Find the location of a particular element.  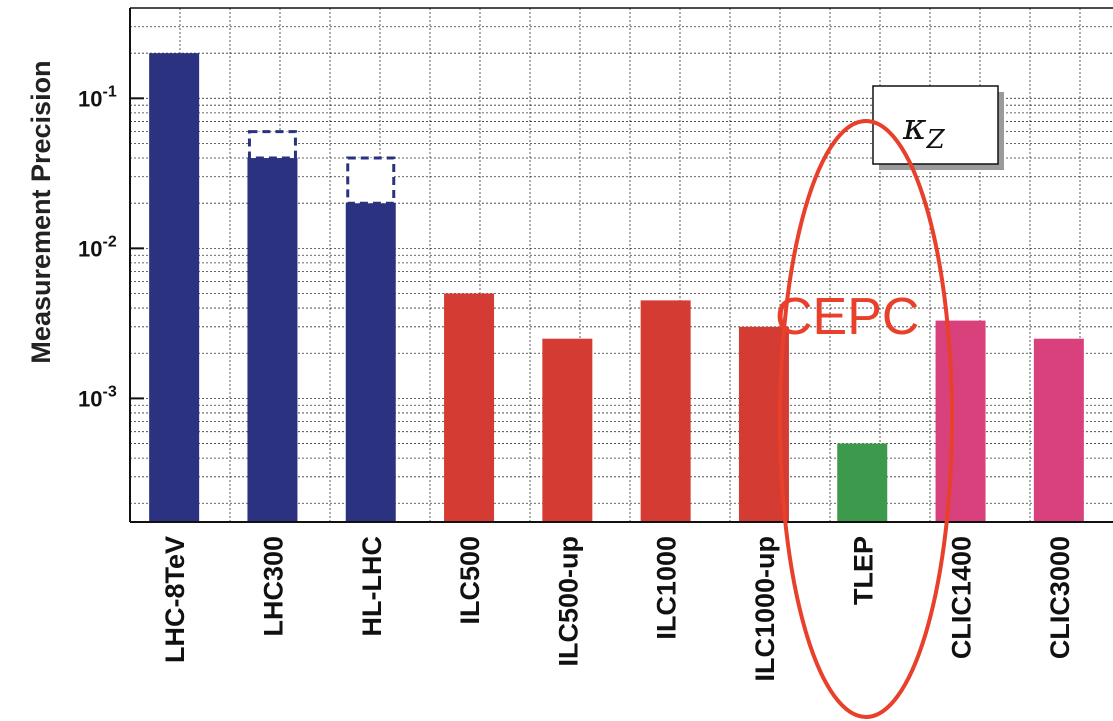

y-tick-label: 10⁻¹ is located at coordinates (97, 97).